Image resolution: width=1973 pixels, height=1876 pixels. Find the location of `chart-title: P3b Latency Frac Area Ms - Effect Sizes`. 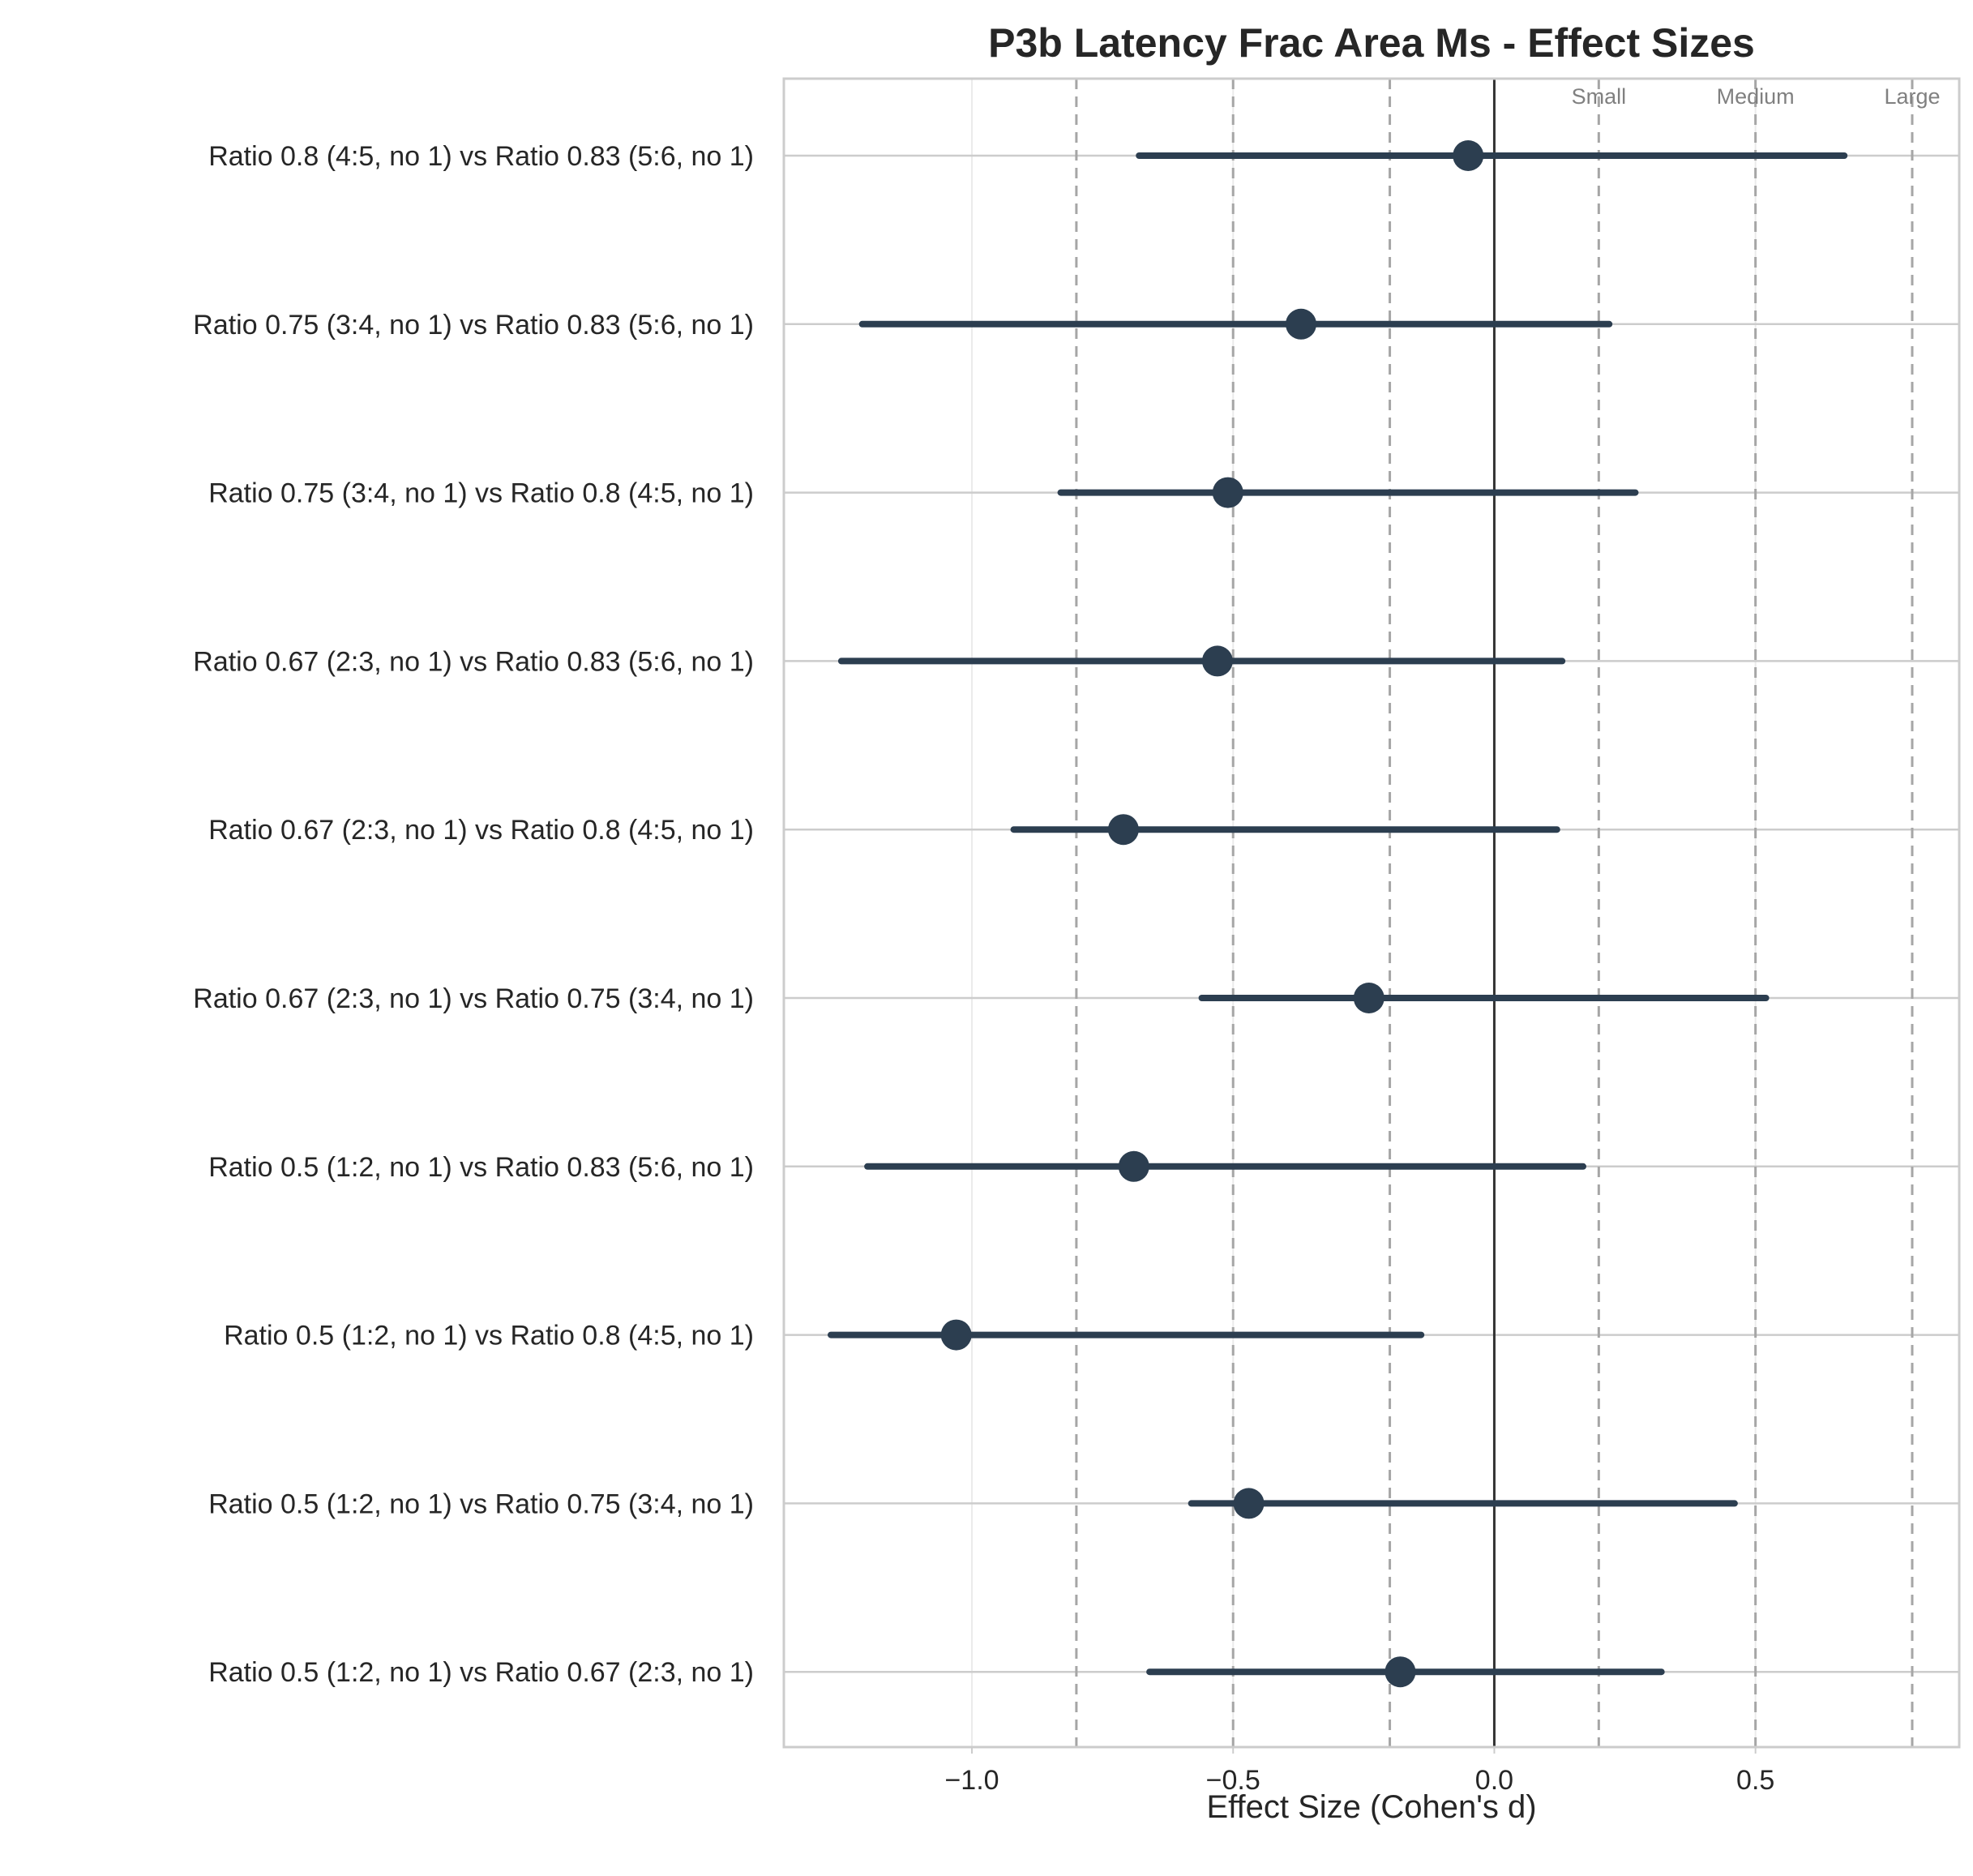

chart-title: P3b Latency Frac Area Ms - Effect Sizes is located at coordinates (1371, 43).